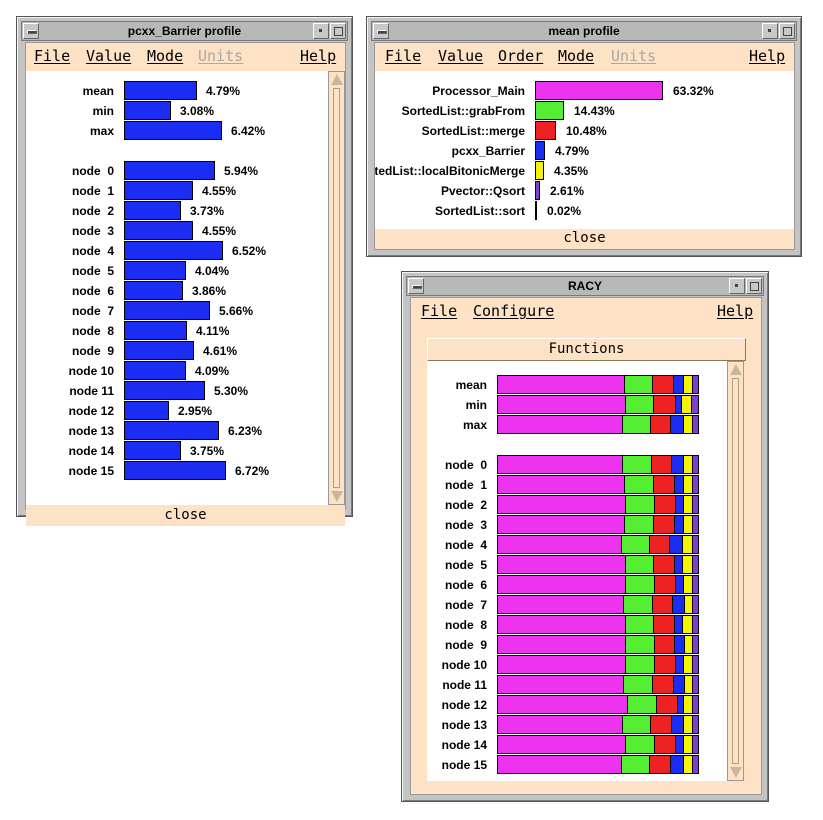 The height and width of the screenshot is (820, 823). I want to click on function-row-label: SortedList::grabFrom, so click(463, 111).